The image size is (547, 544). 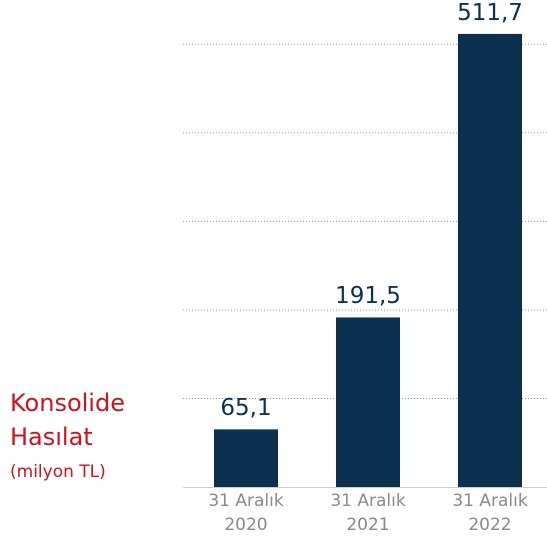 I want to click on value-label: 65,1, so click(x=246, y=408).